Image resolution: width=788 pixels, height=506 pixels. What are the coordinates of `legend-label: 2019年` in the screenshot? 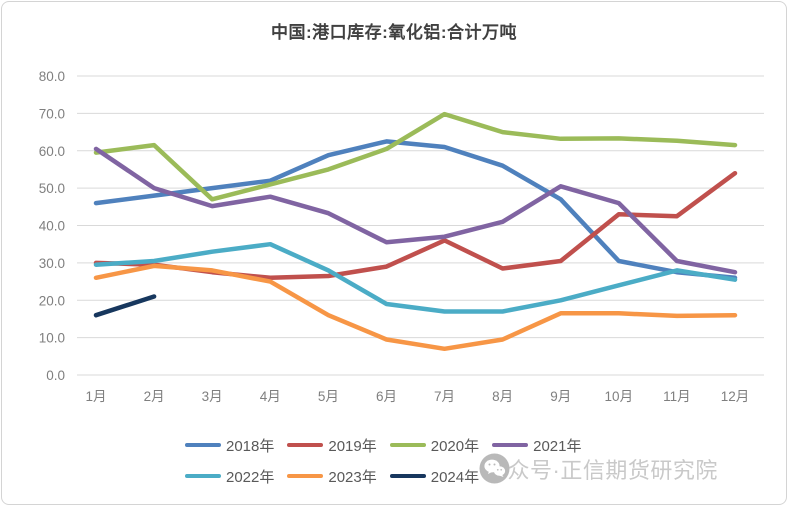 It's located at (352, 446).